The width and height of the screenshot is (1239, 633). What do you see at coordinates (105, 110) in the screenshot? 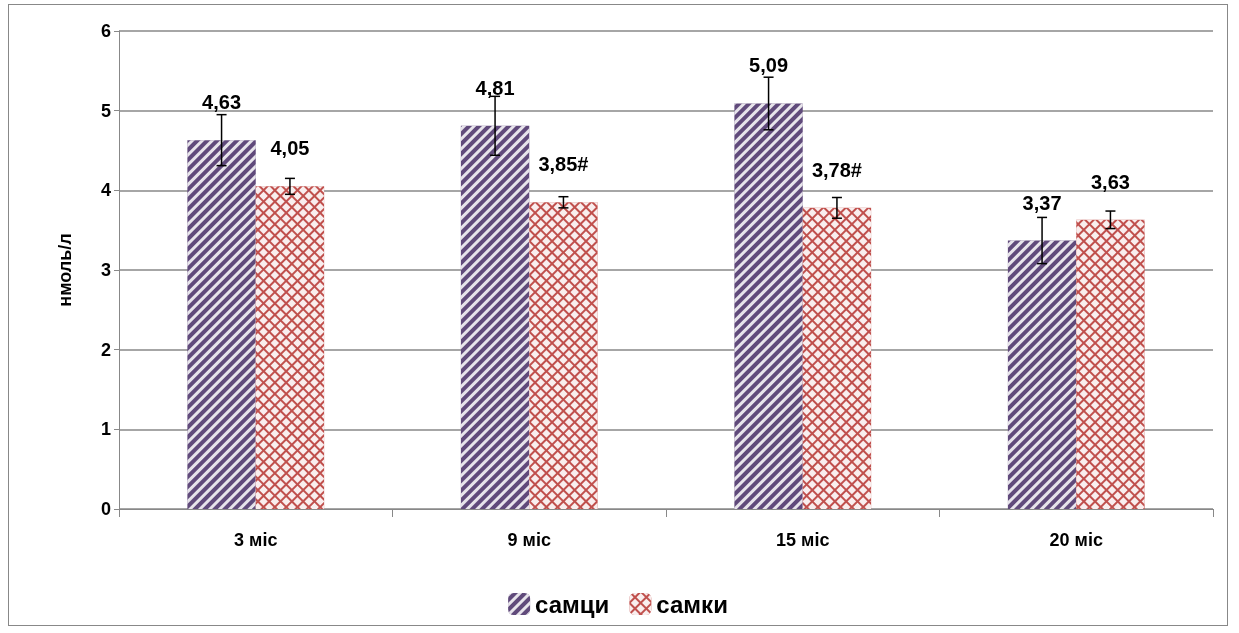
I see `y-tick-label: 5` at bounding box center [105, 110].